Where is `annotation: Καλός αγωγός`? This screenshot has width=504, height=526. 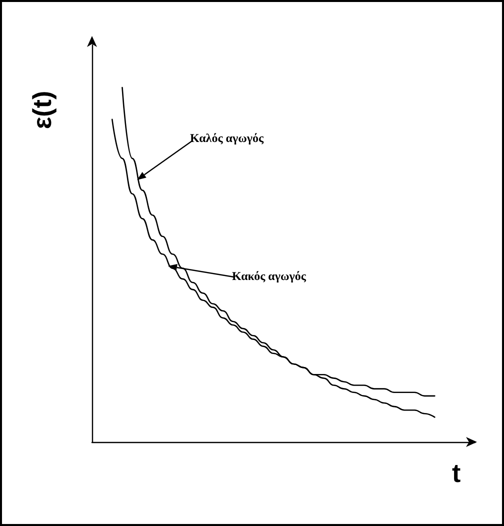
annotation: Καλός αγωγός is located at coordinates (227, 138).